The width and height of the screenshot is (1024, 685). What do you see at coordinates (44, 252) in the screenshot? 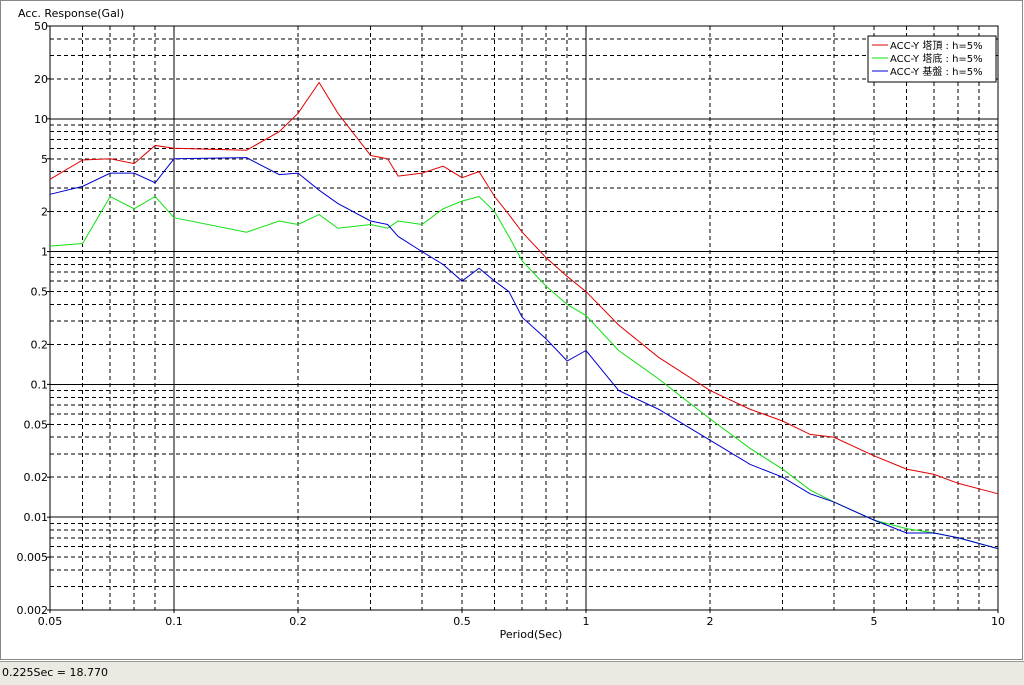
I see `y-tick-label: 1` at bounding box center [44, 252].